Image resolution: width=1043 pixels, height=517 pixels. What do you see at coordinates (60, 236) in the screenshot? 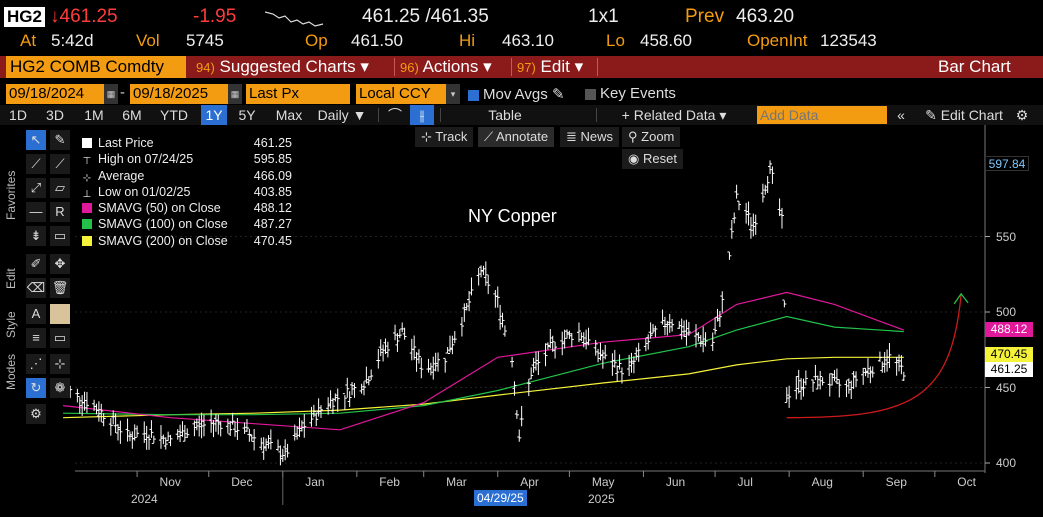
I see `rectangle-icon: ▭` at bounding box center [60, 236].